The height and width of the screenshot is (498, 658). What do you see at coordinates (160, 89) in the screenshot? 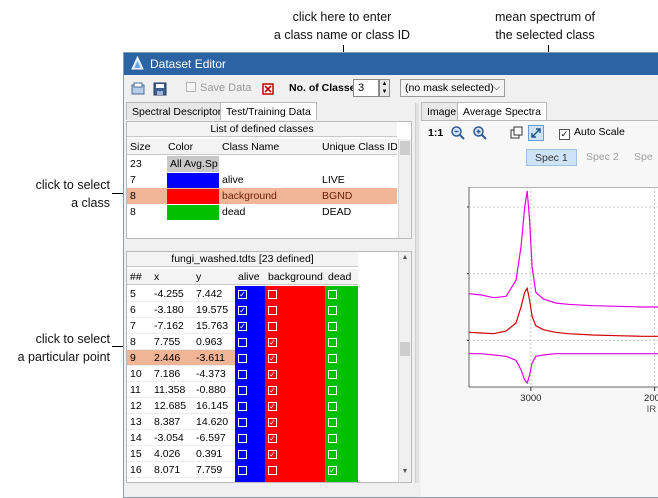
I see `save-as-icon` at bounding box center [160, 89].